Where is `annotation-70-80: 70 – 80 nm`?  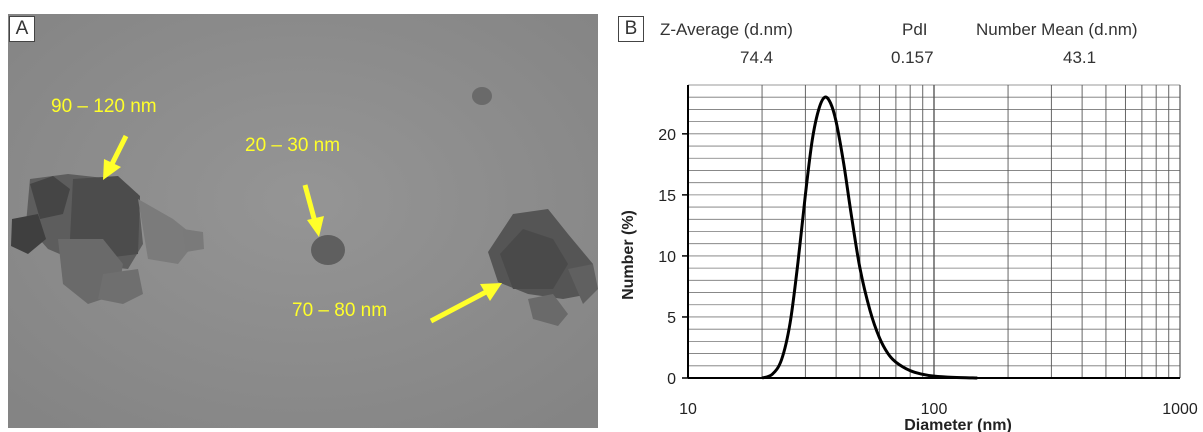
annotation-70-80: 70 – 80 nm is located at coordinates (340, 310).